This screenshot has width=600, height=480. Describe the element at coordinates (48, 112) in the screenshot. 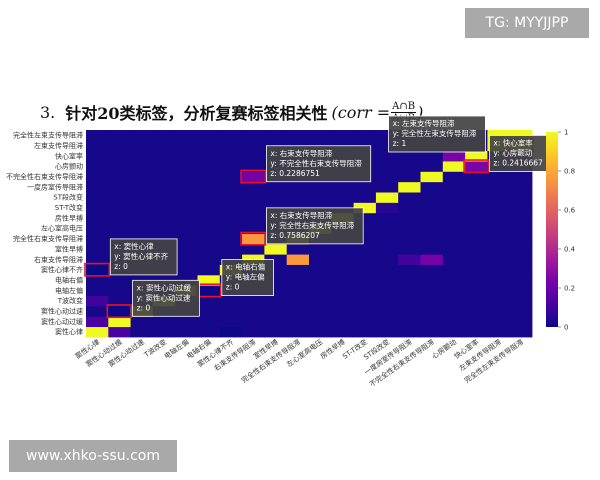

I see `heading-number: 3.` at that location.